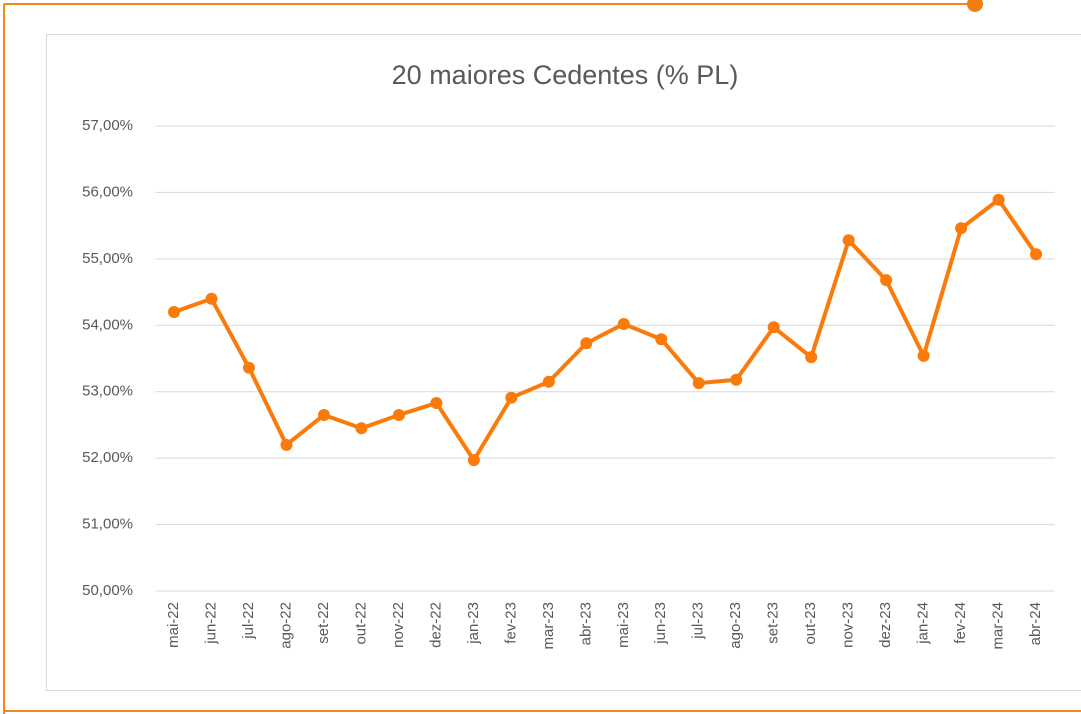 This screenshot has height=714, width=1081. Describe the element at coordinates (1035, 623) in the screenshot. I see `x-tick-label: abr-24` at that location.